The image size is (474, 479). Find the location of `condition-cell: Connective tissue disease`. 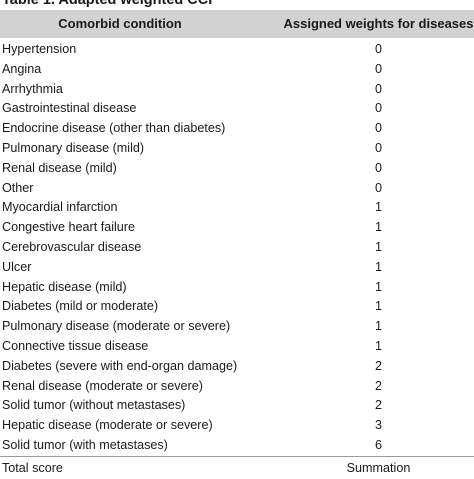

condition-cell: Connective tissue disease is located at coordinates (75, 345).